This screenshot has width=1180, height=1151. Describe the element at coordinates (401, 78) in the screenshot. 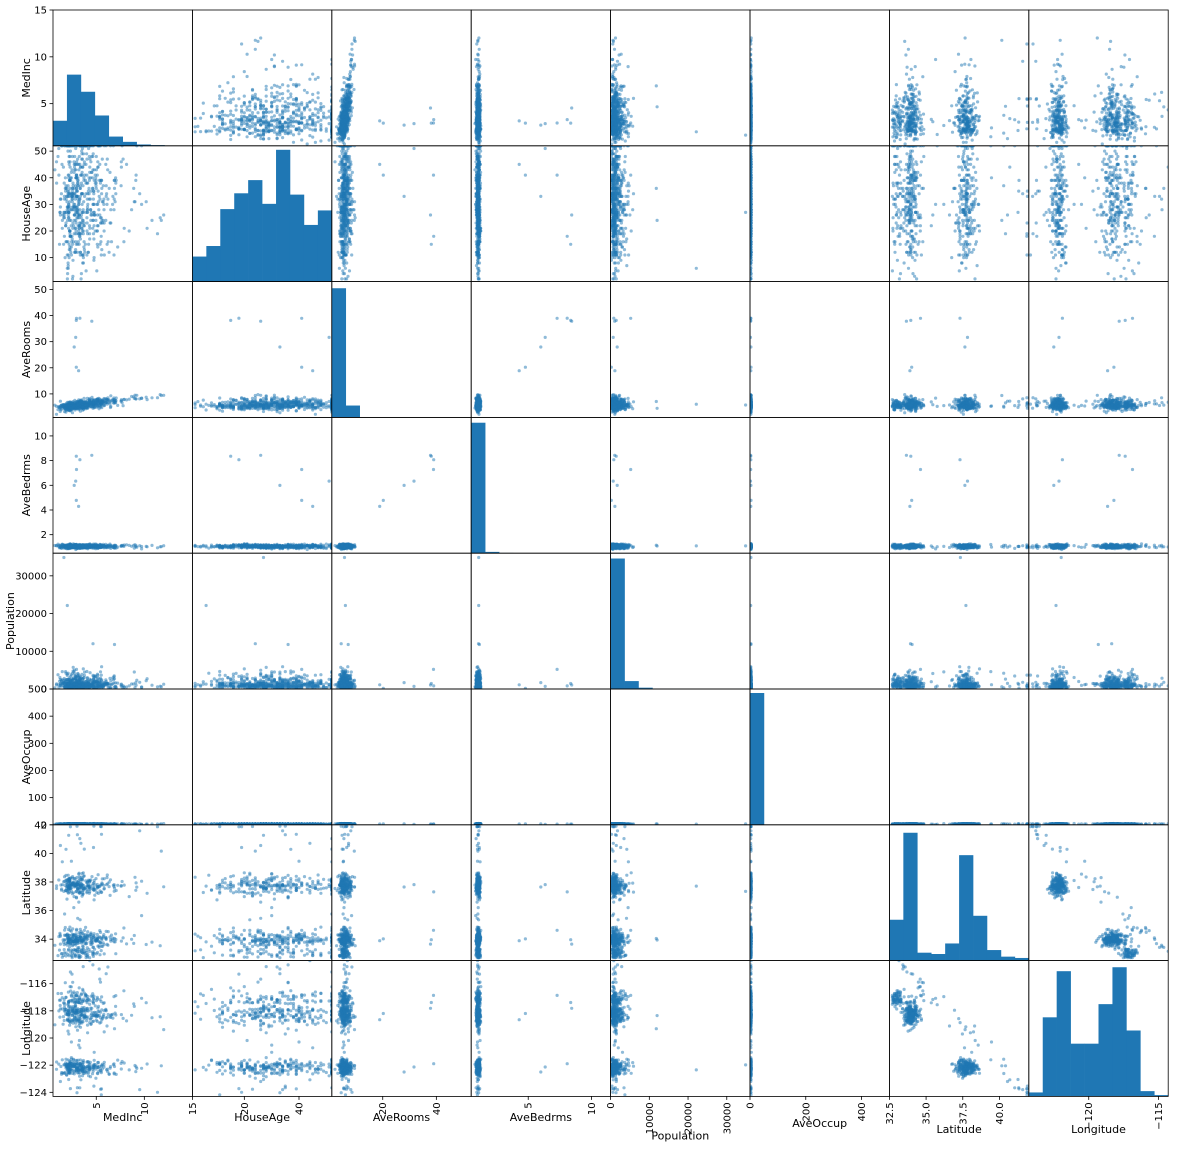

I see `panel-medinc-vs-averooms` at that location.